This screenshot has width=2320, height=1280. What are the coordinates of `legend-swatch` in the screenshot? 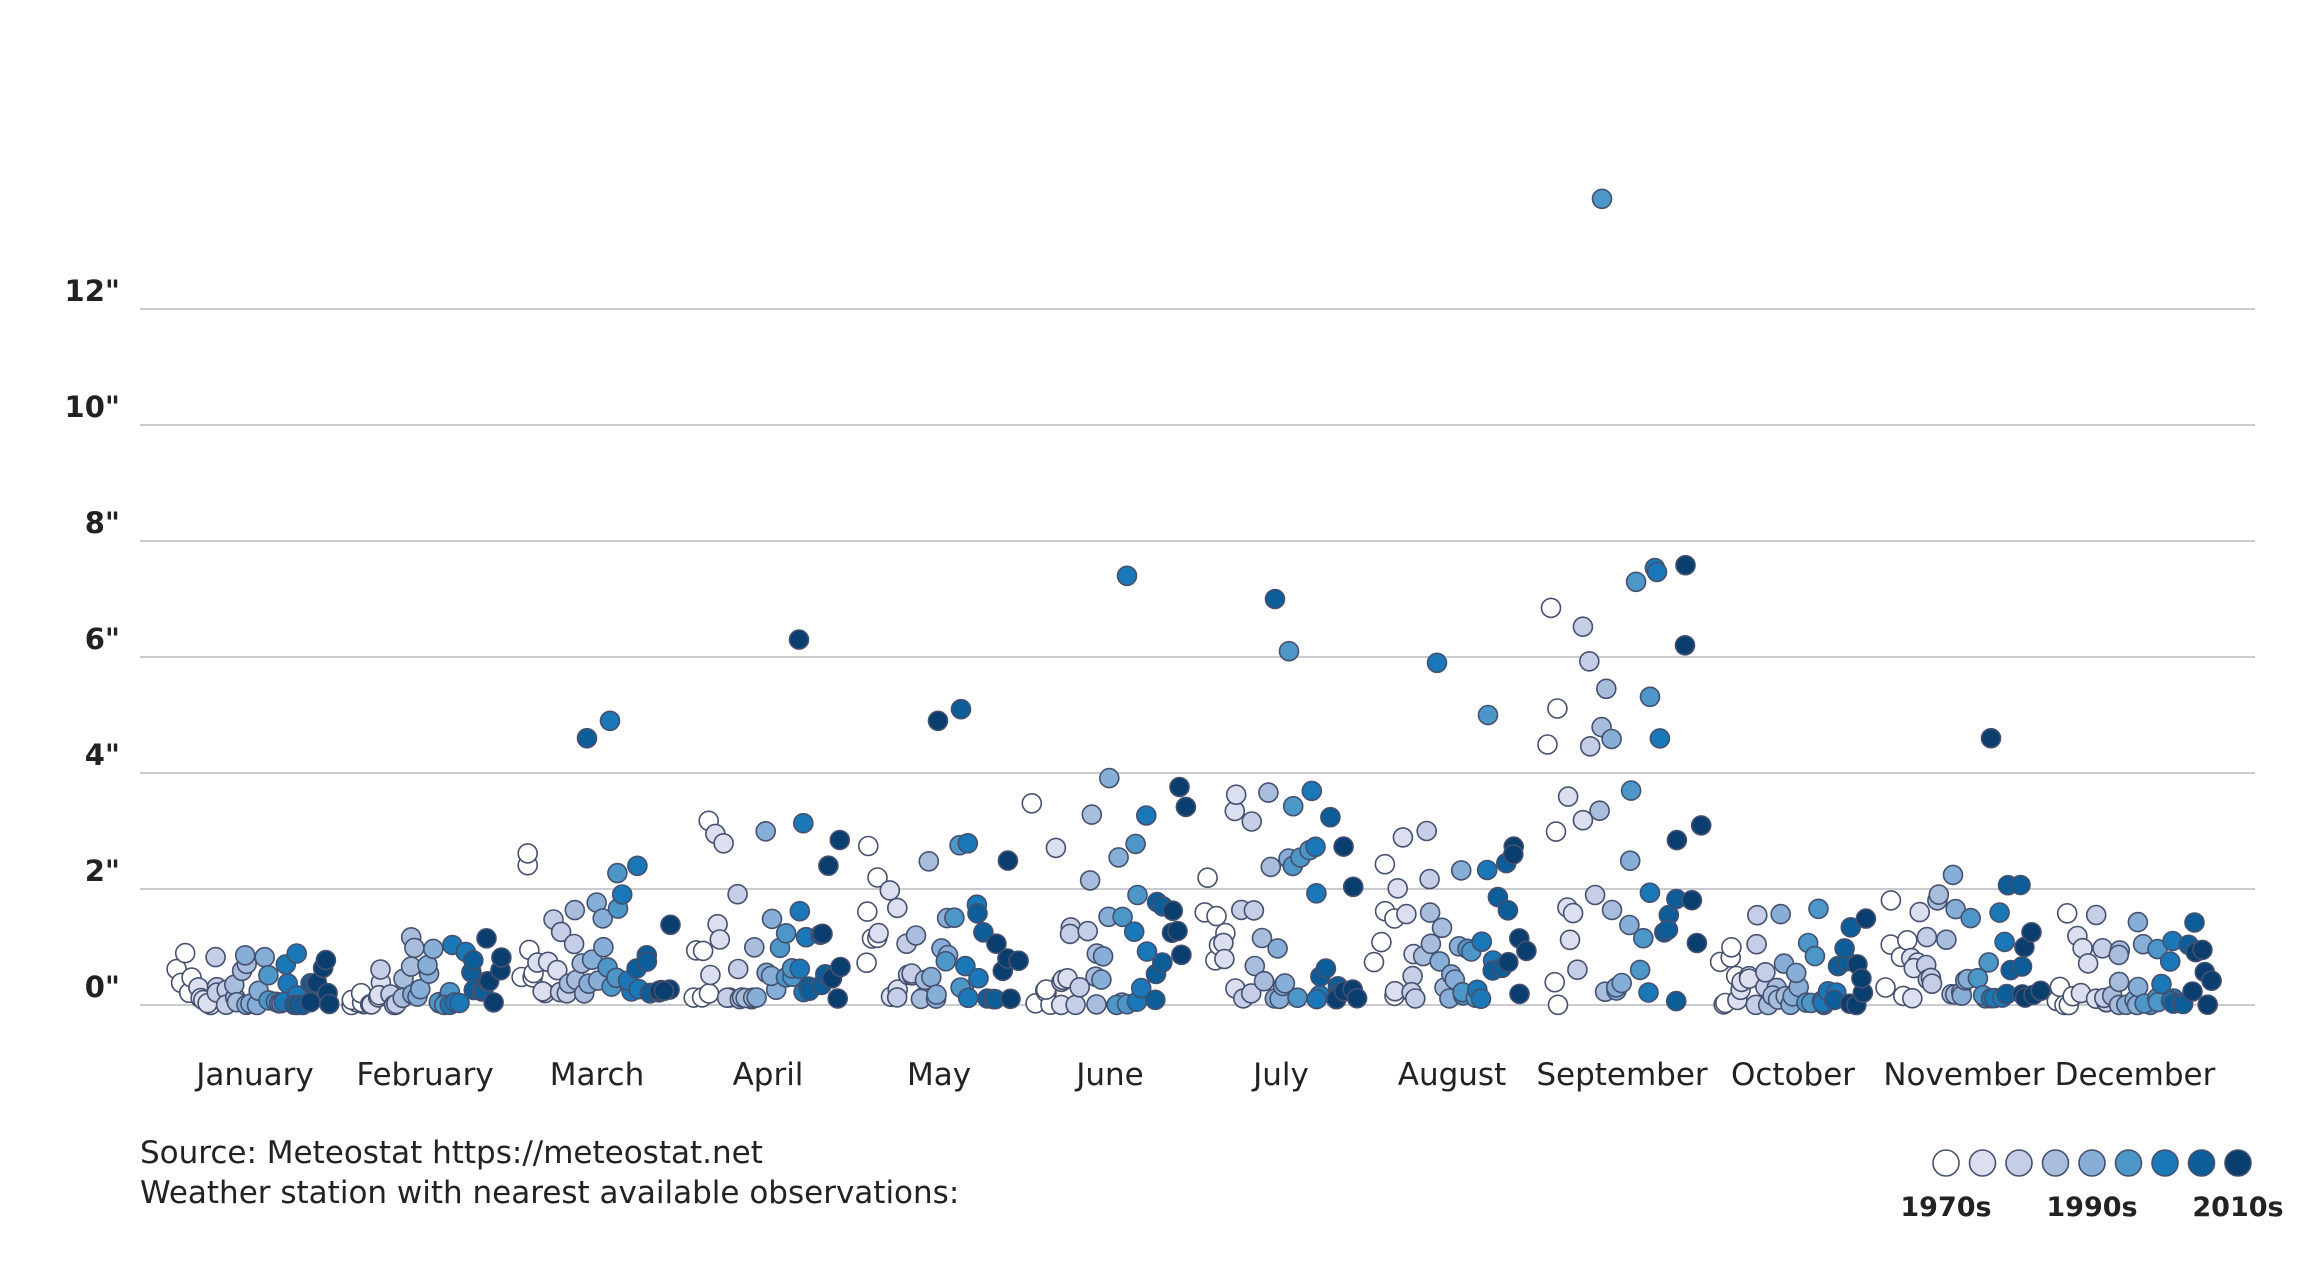 It's located at (2092, 1163).